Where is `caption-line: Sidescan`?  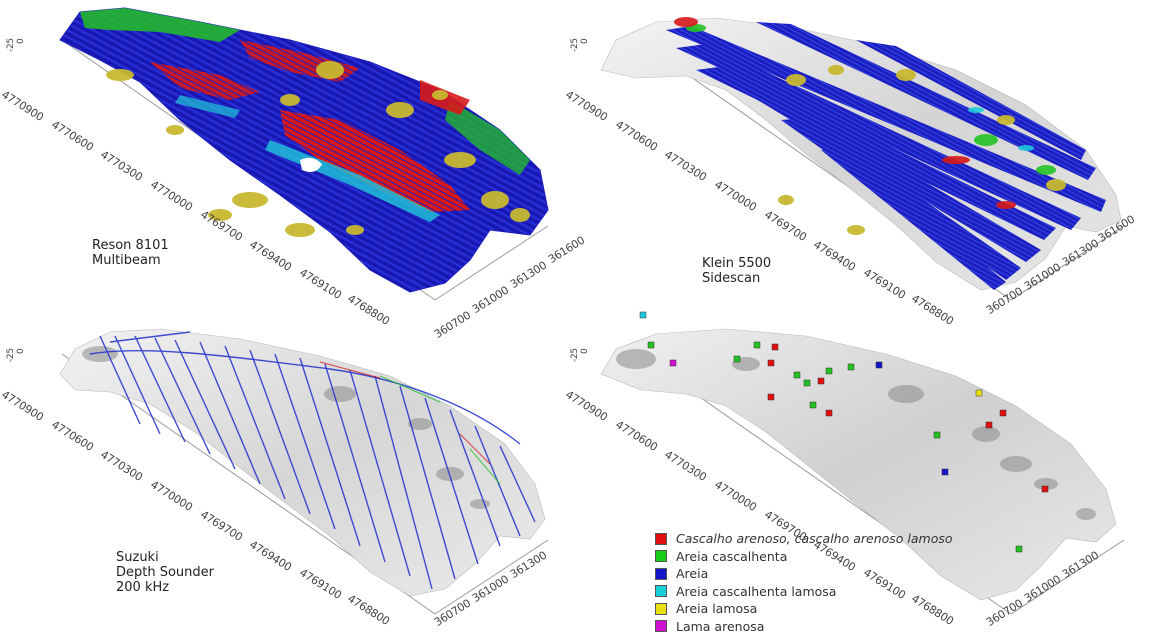
caption-line: Sidescan is located at coordinates (736, 278).